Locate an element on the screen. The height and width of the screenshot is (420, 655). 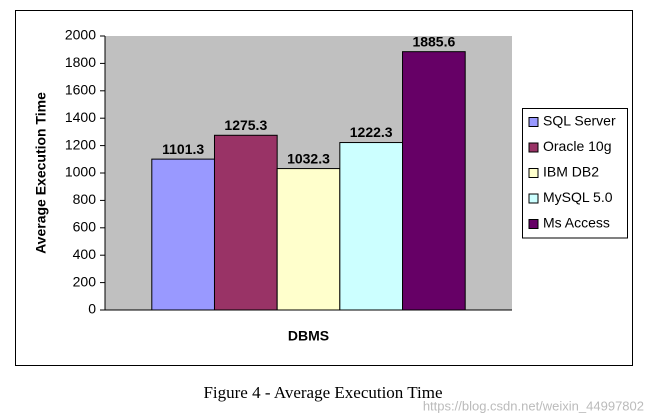
y-tick-label: 1600 is located at coordinates (80, 90).